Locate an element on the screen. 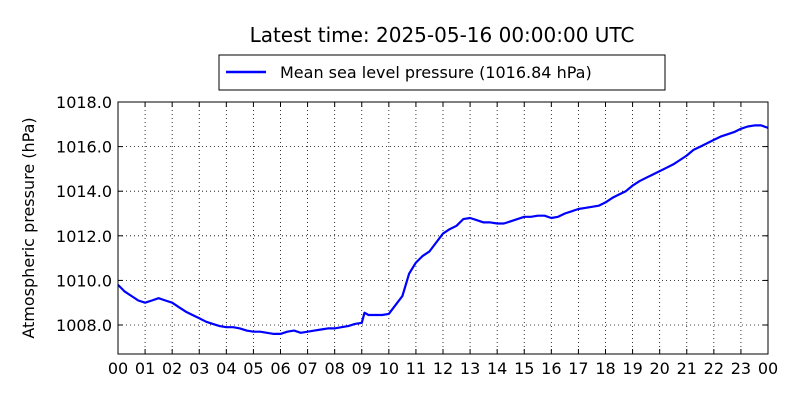 This screenshot has width=800, height=400. x-tick-label: 11 is located at coordinates (416, 368).